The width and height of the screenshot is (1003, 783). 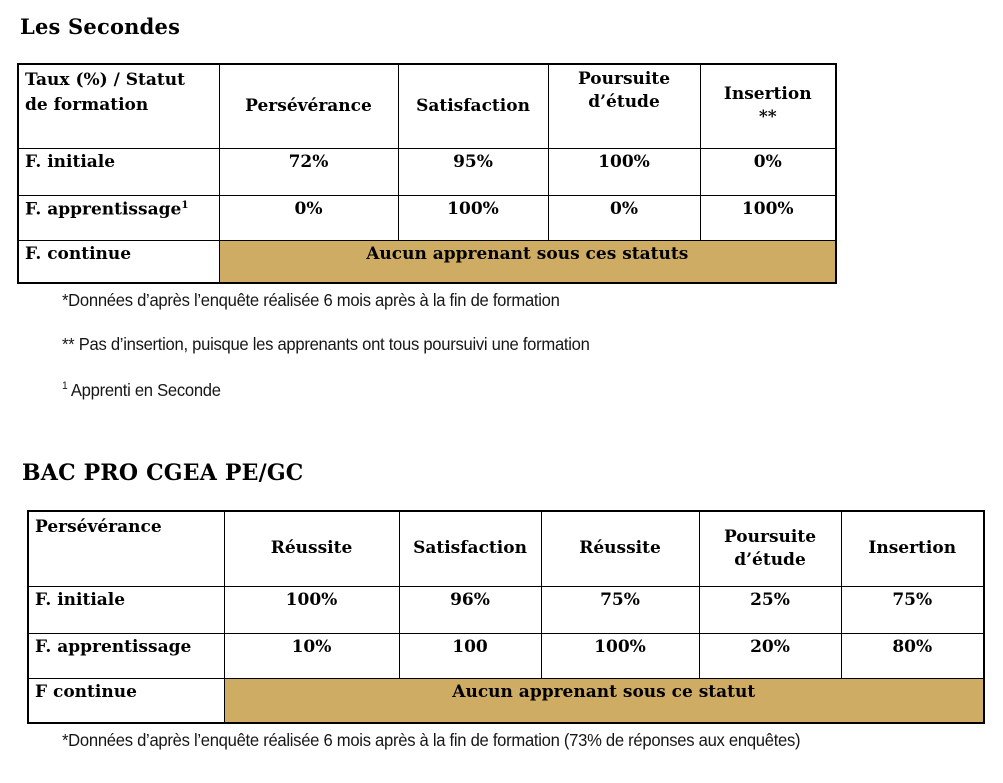 I want to click on table-row: F. apprentissage 10% 100 100% 20% 80%, so click(x=506, y=655).